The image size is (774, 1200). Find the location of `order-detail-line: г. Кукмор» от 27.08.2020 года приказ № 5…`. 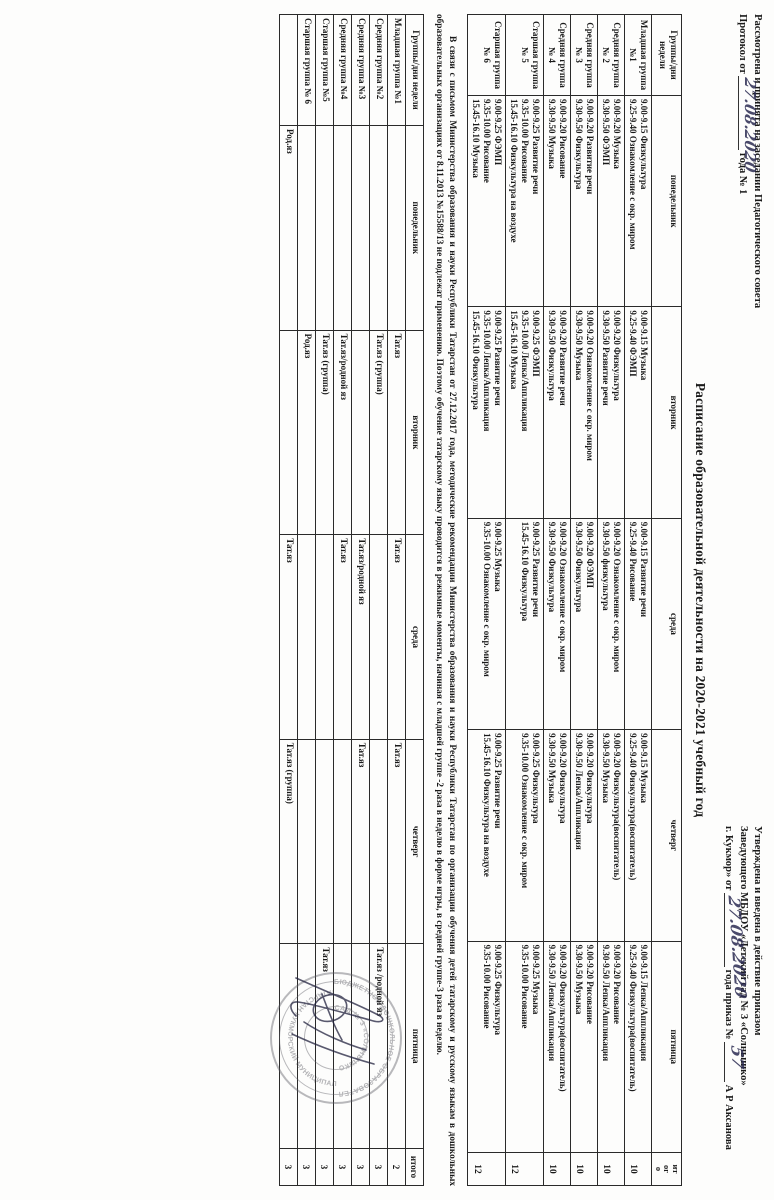

order-detail-line: г. Кукмор» от 27.08.2020 года приказ № 5… is located at coordinates (736, 1006).